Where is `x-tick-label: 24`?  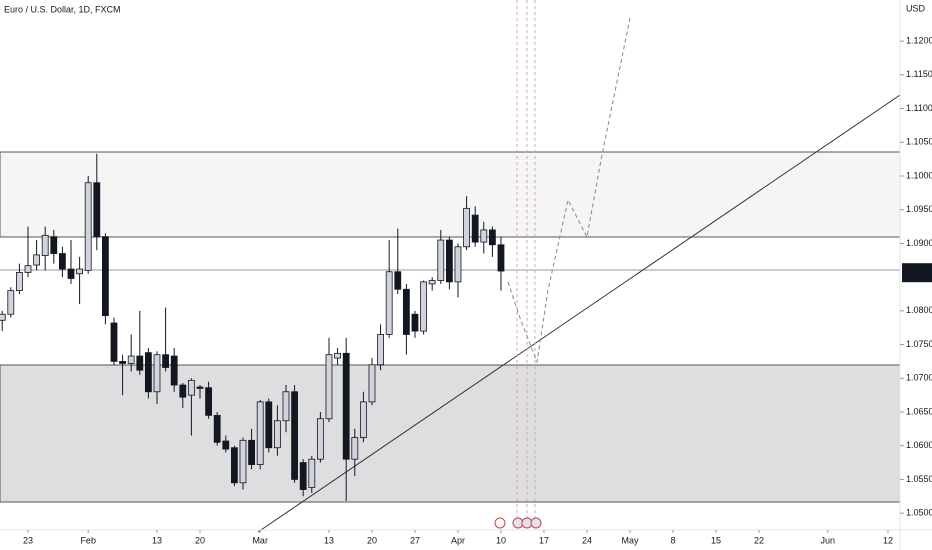
x-tick-label: 24 is located at coordinates (587, 540).